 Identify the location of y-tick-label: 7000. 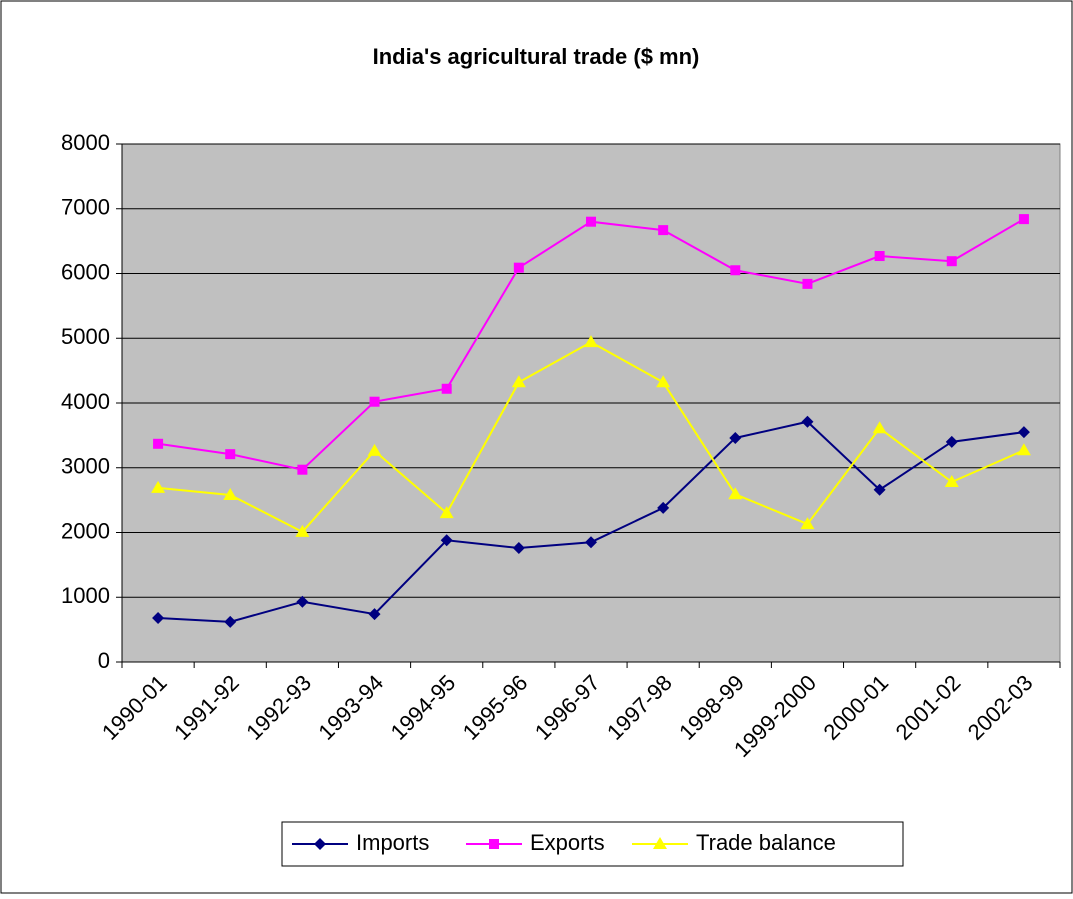
(85, 207).